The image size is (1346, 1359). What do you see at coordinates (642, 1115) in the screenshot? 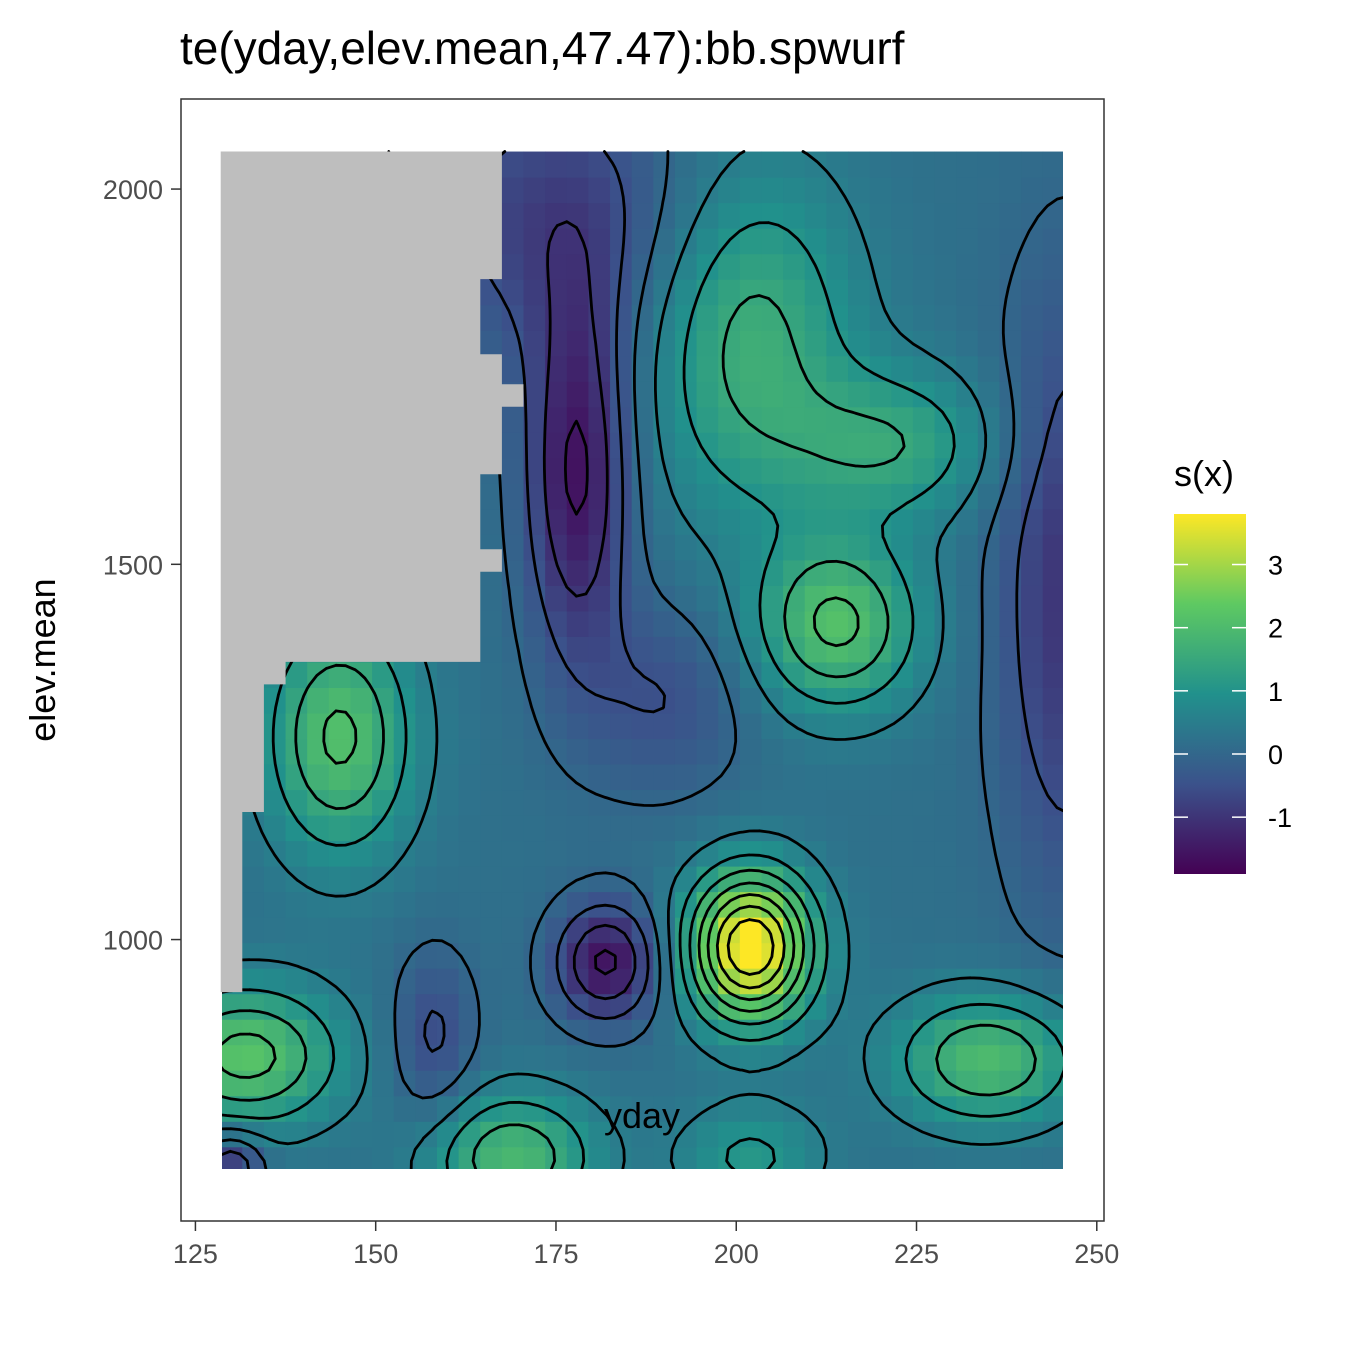
I see `x-axis-title: yday` at bounding box center [642, 1115].